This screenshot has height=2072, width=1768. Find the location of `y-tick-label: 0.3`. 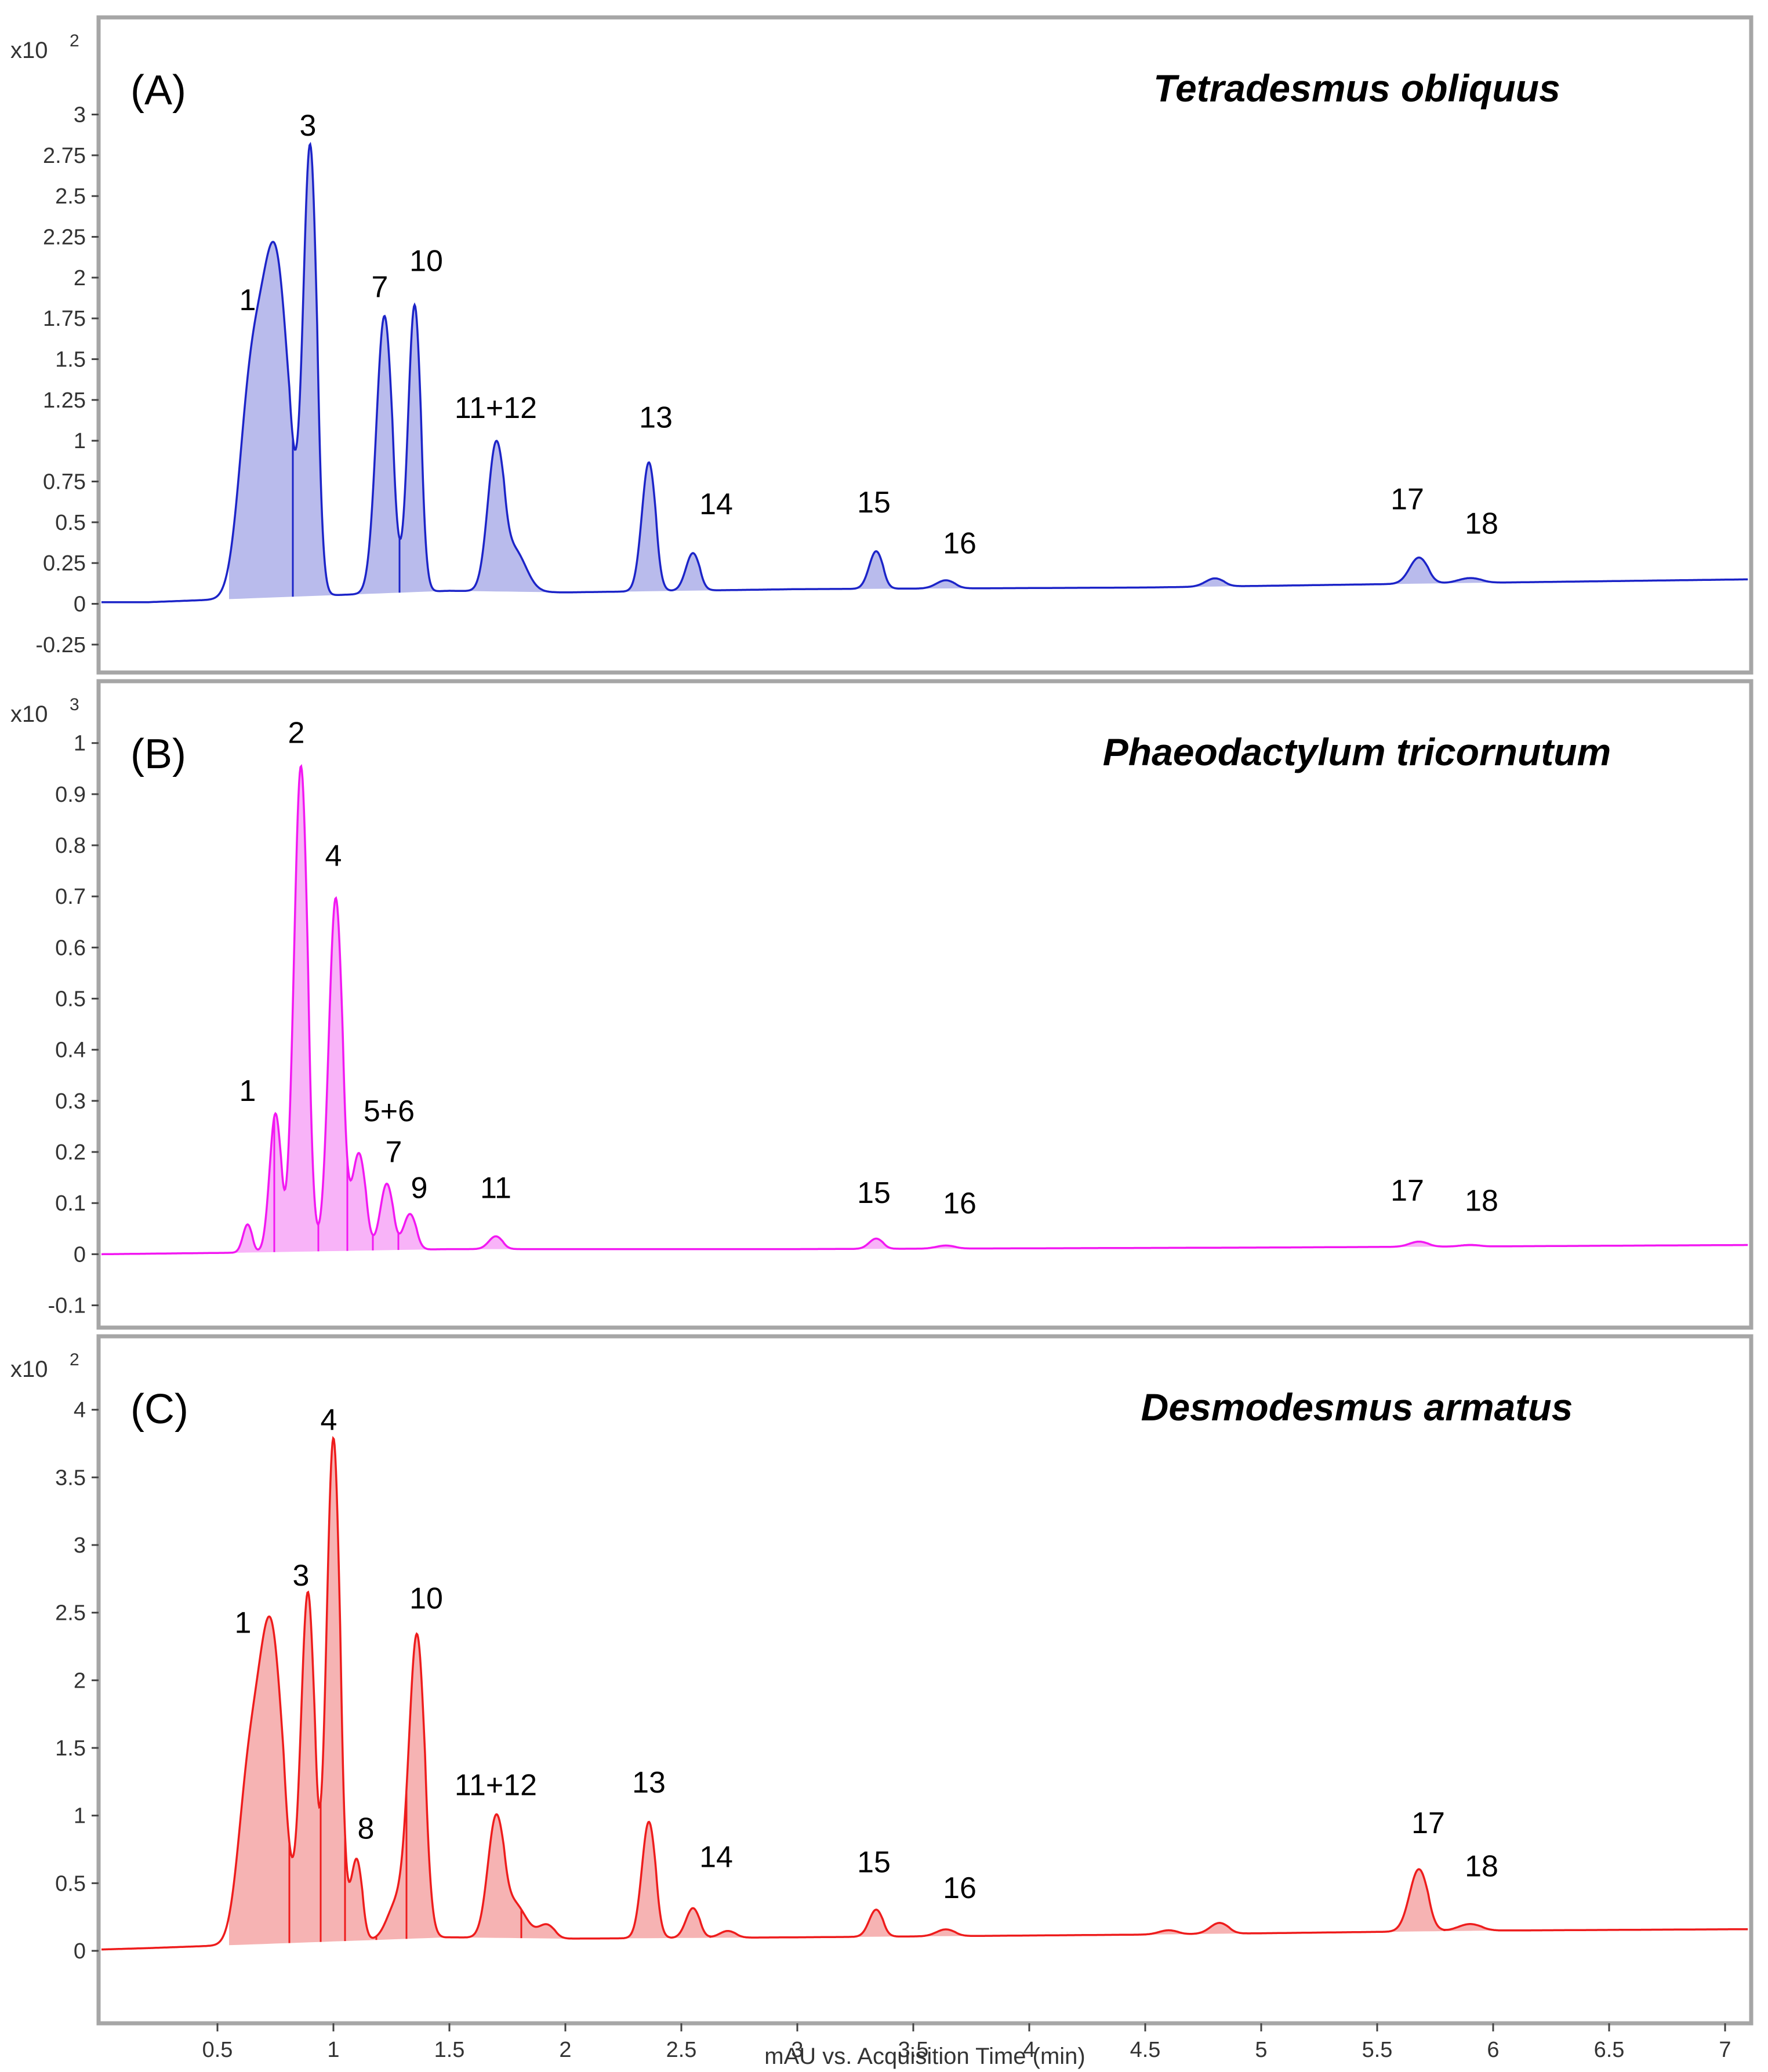

y-tick-label: 0.3 is located at coordinates (70, 1101).